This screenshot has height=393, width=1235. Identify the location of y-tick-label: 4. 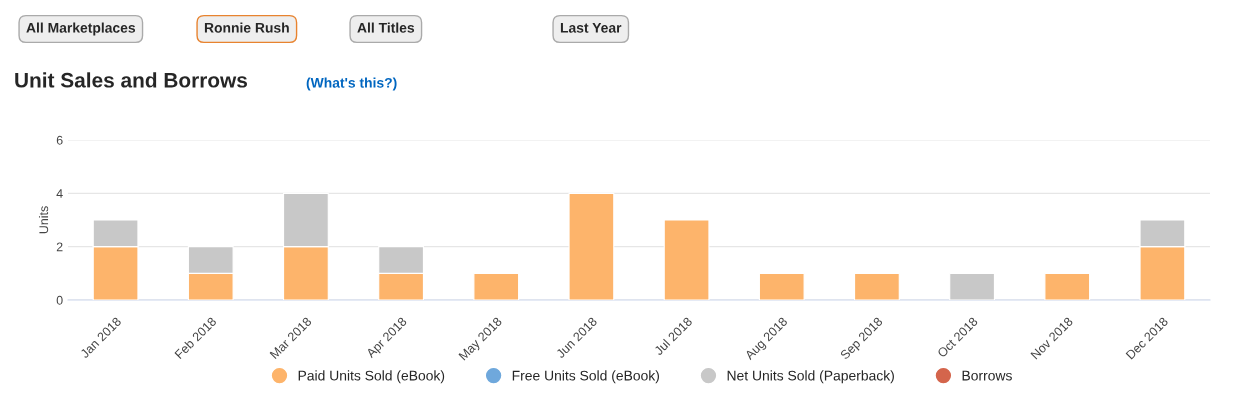
(59, 193).